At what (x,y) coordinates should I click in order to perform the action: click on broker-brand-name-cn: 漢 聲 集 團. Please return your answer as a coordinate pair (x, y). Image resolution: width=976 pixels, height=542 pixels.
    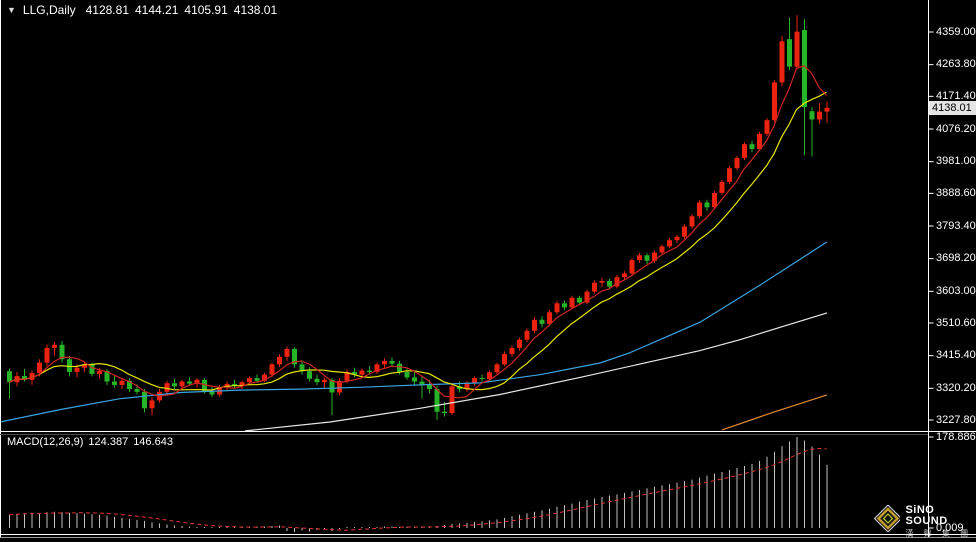
    Looking at the image, I should click on (939, 533).